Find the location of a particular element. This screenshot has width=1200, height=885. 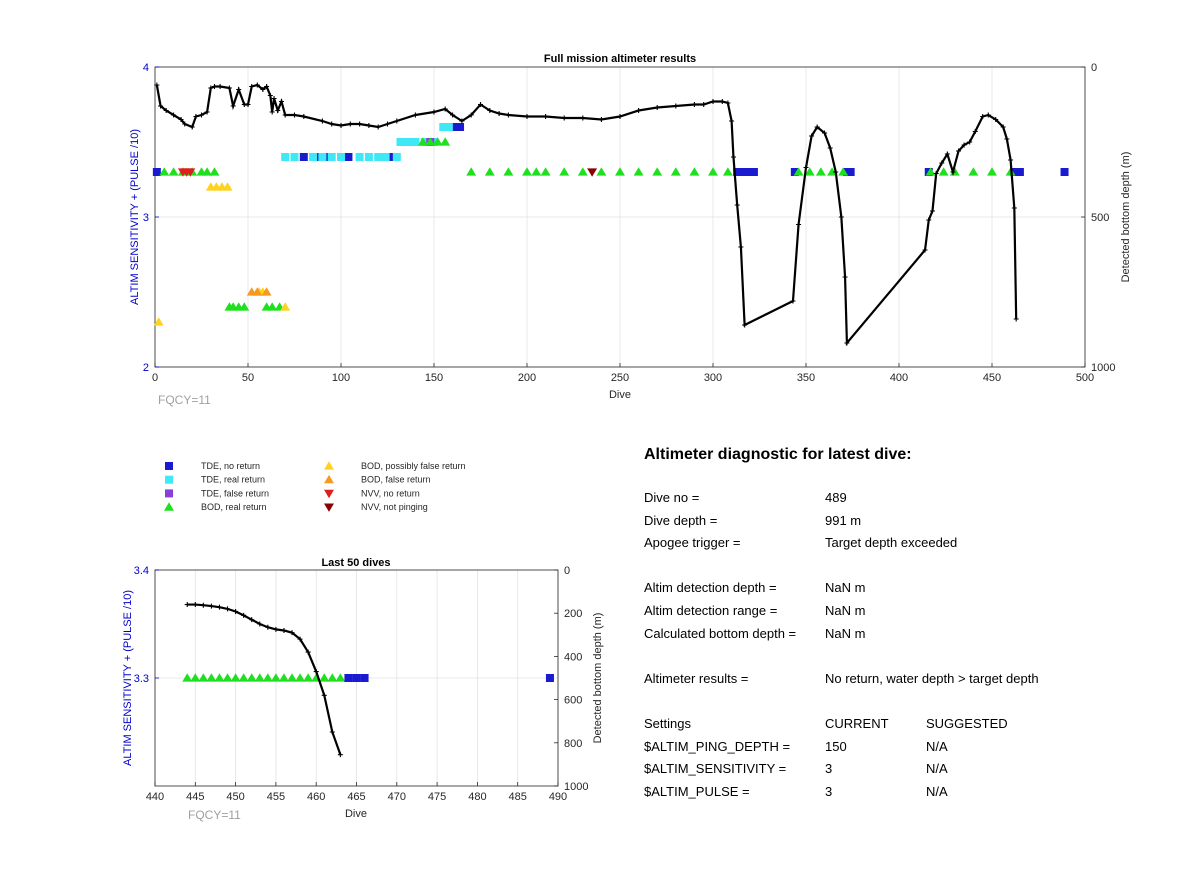

dive-depth-label: Dive depth = is located at coordinates (681, 520).